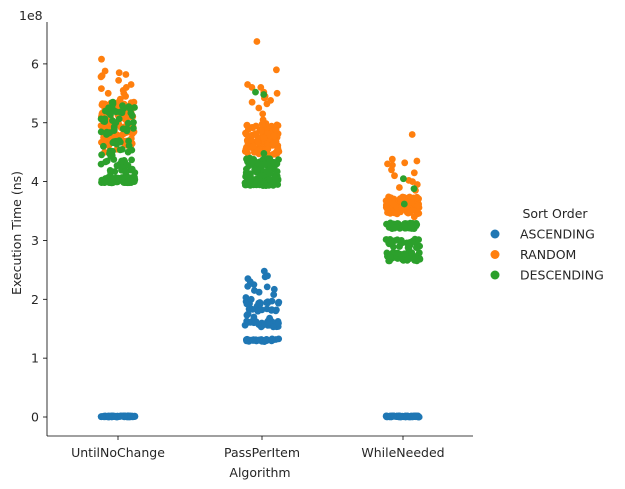  What do you see at coordinates (548, 254) in the screenshot?
I see `legend-label-random: RANDOM` at bounding box center [548, 254].